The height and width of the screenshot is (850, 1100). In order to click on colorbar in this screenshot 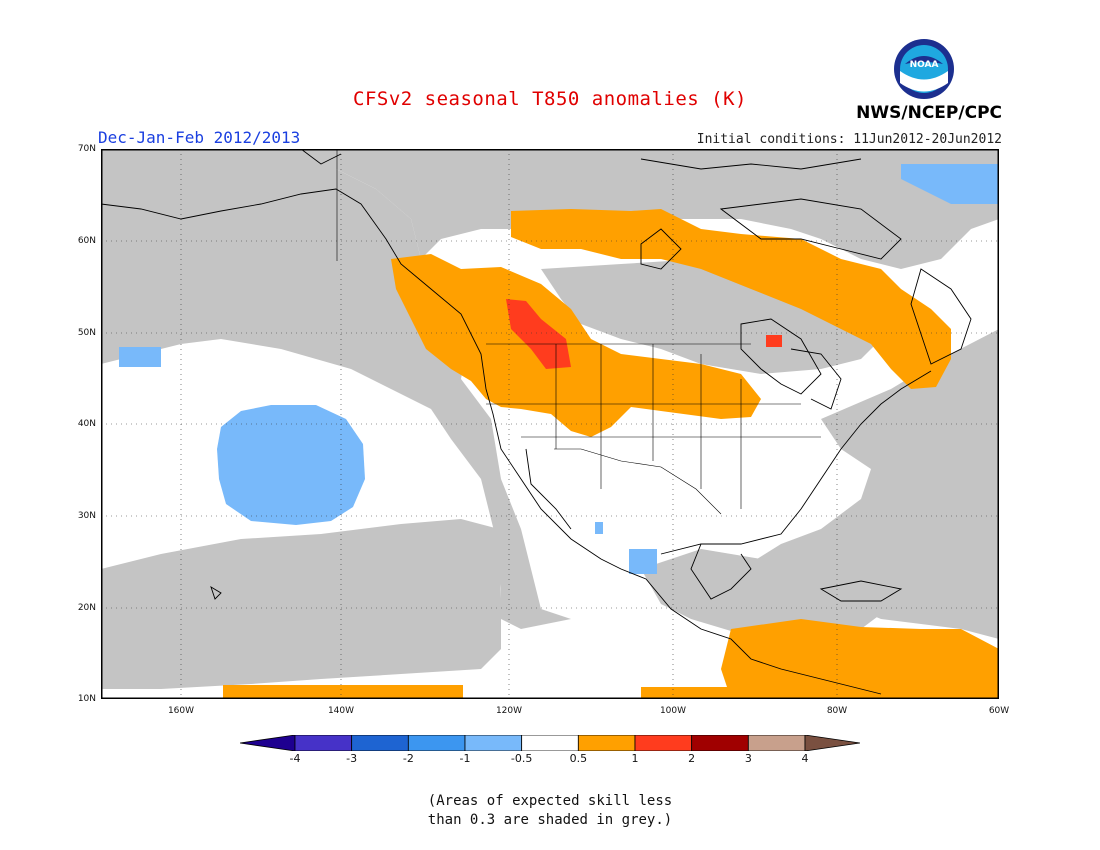, I will do `click(550, 743)`.